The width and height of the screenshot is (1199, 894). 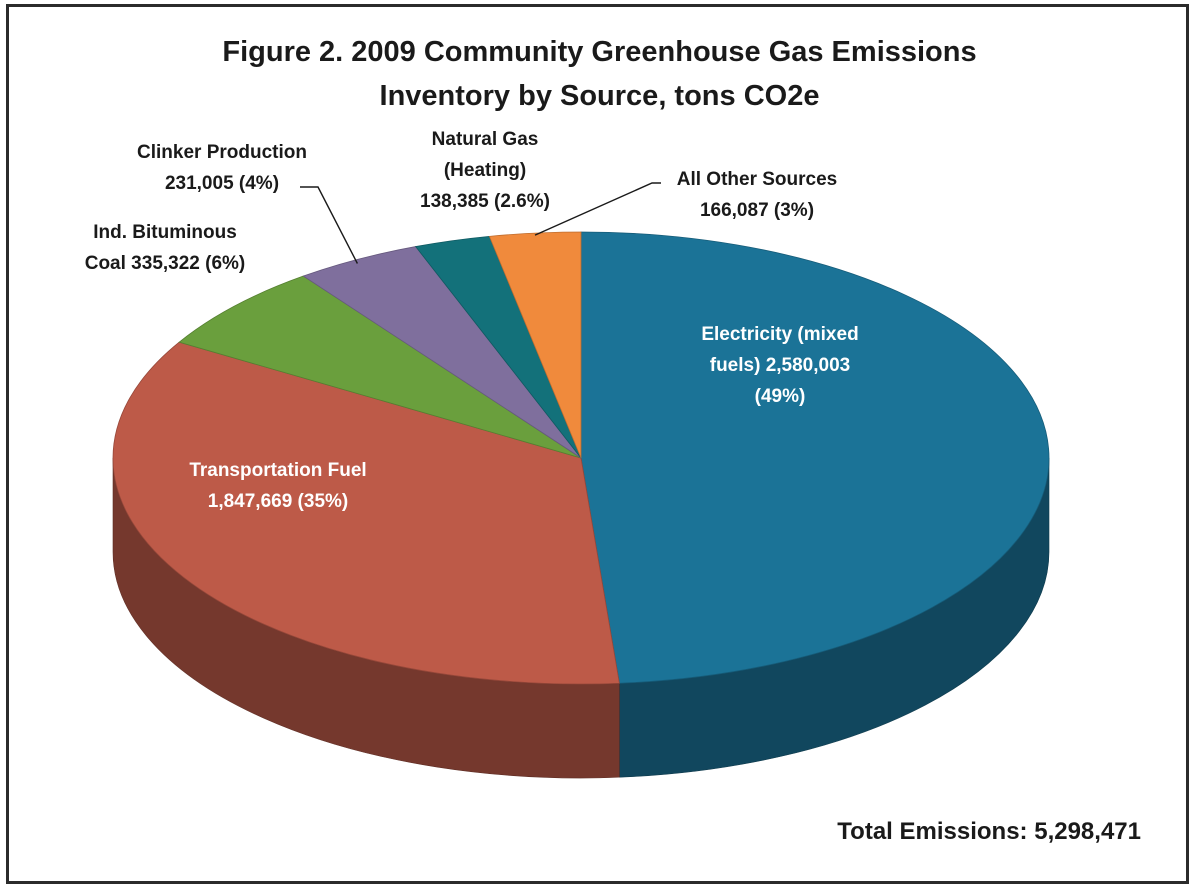 I want to click on label-line: 1,847,669 (35%), so click(x=278, y=501).